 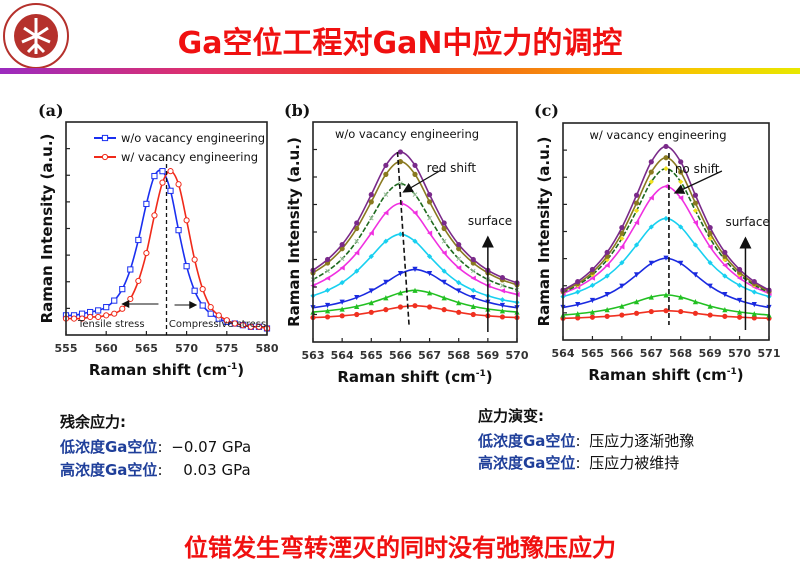 I want to click on x-tick-label: 555, so click(x=66, y=348).